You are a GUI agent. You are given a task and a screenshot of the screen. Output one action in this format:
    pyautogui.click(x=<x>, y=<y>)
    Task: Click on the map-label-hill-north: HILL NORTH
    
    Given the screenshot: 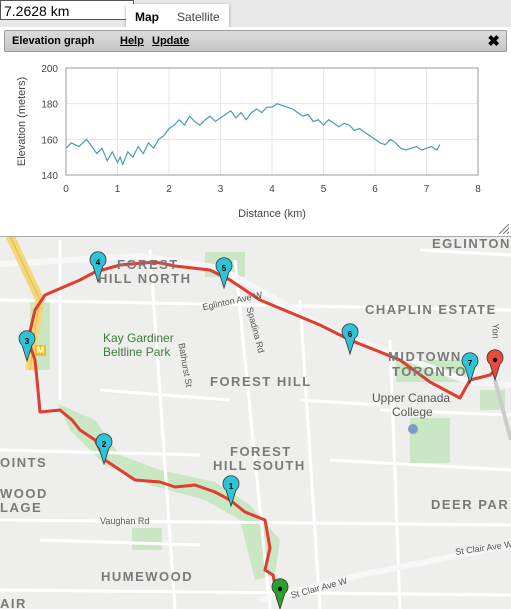 What is the action you would take?
    pyautogui.click(x=145, y=278)
    